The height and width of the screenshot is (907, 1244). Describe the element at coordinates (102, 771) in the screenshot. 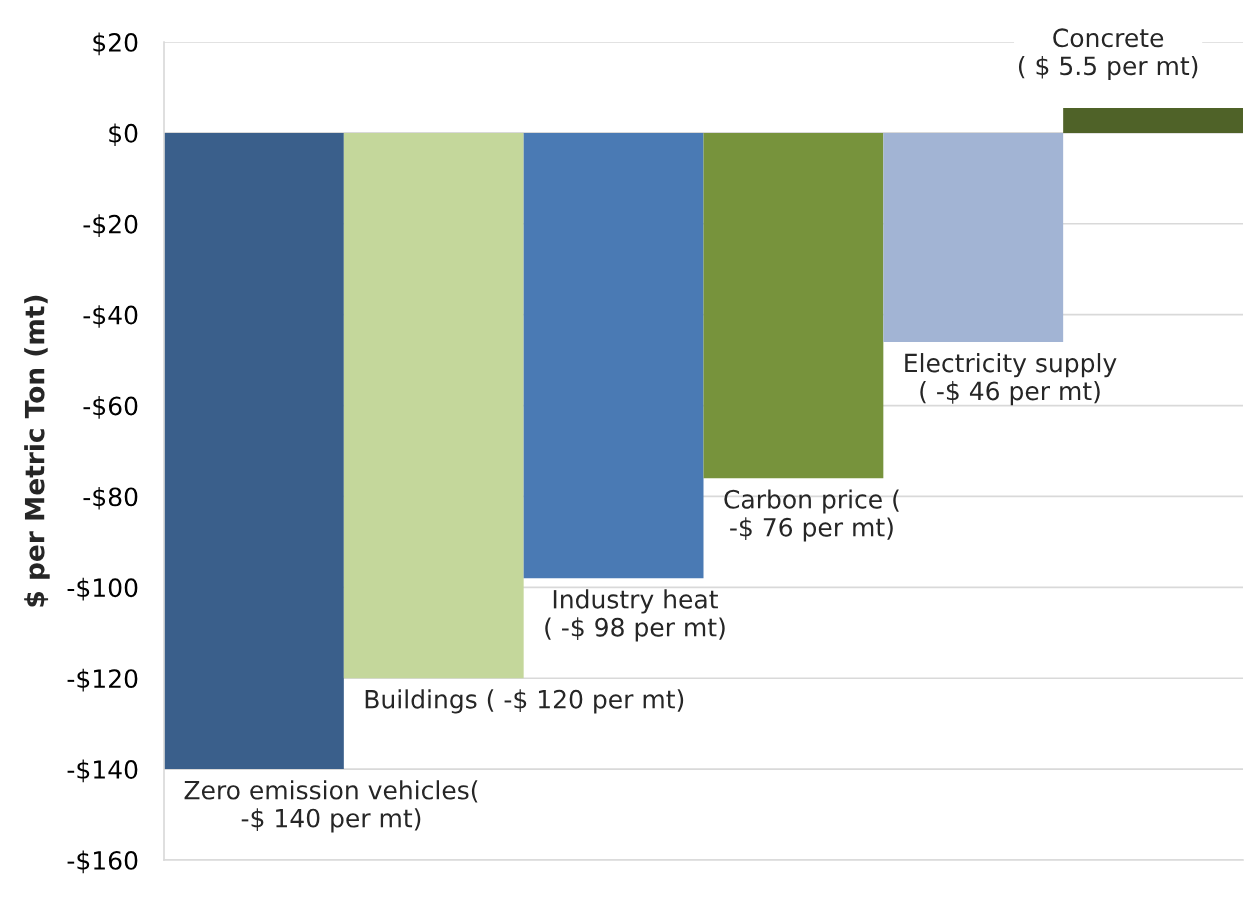

I see `y-tick-label: -$140` at that location.